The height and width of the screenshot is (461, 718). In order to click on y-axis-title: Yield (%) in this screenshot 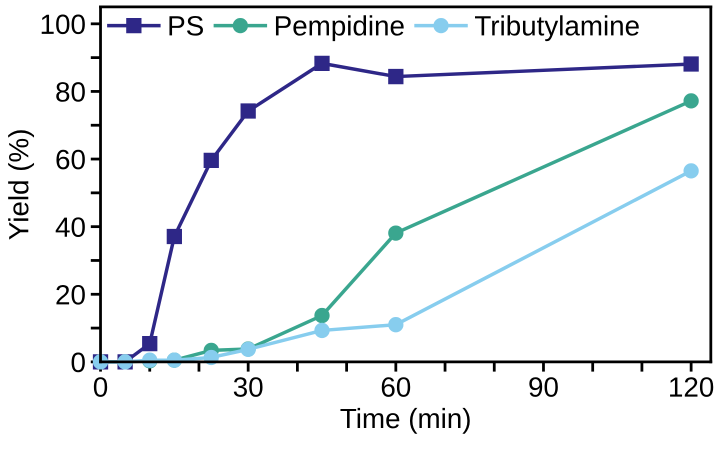, I will do `click(21, 185)`.